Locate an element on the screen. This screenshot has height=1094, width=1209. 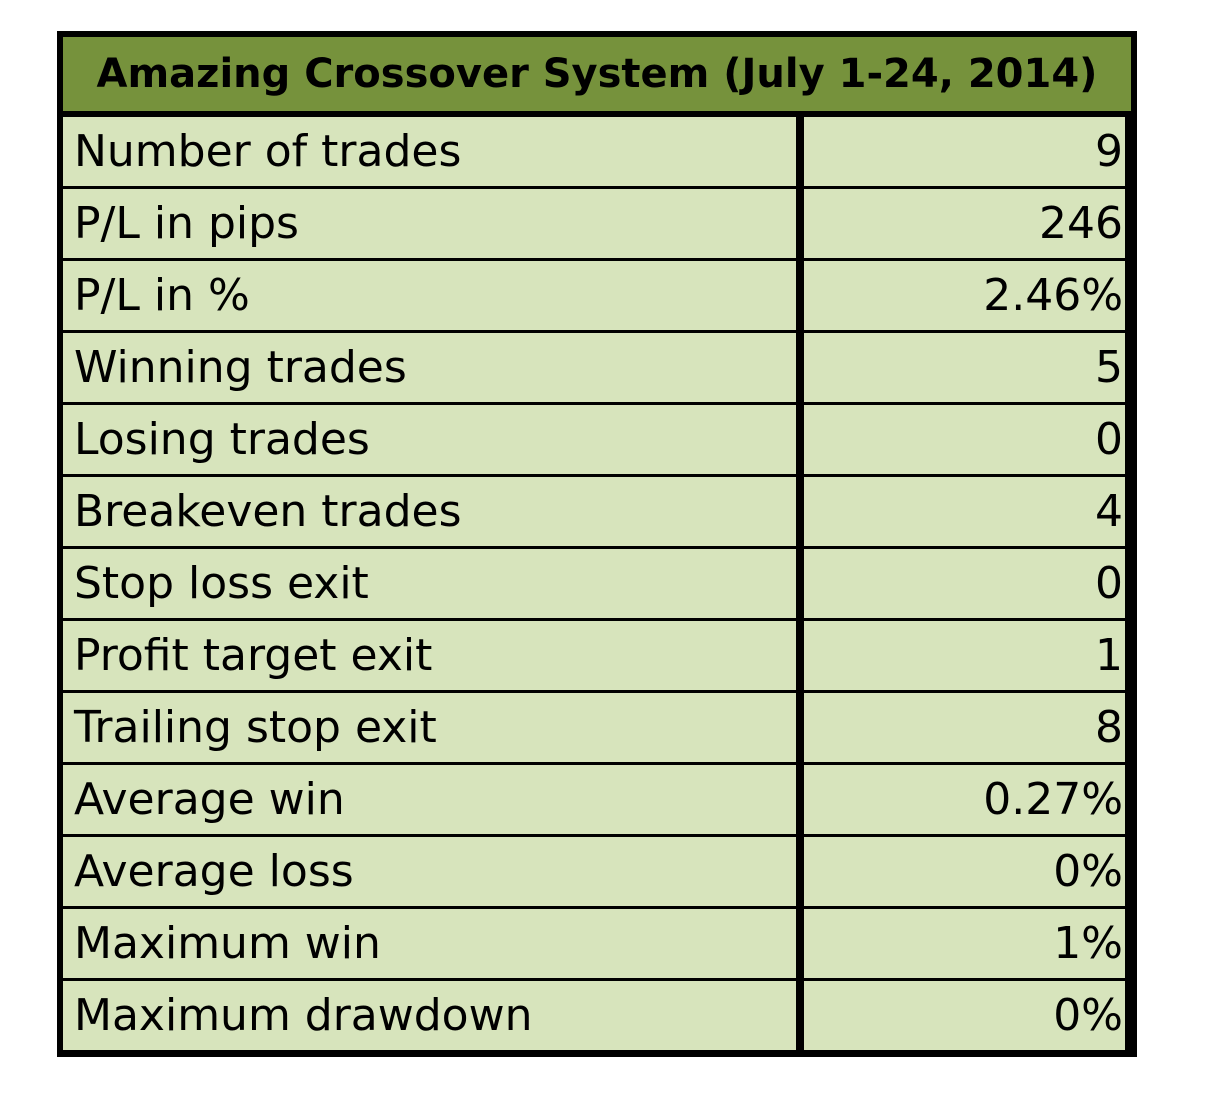
row-label: Trailing stop exit is located at coordinates (429, 727).